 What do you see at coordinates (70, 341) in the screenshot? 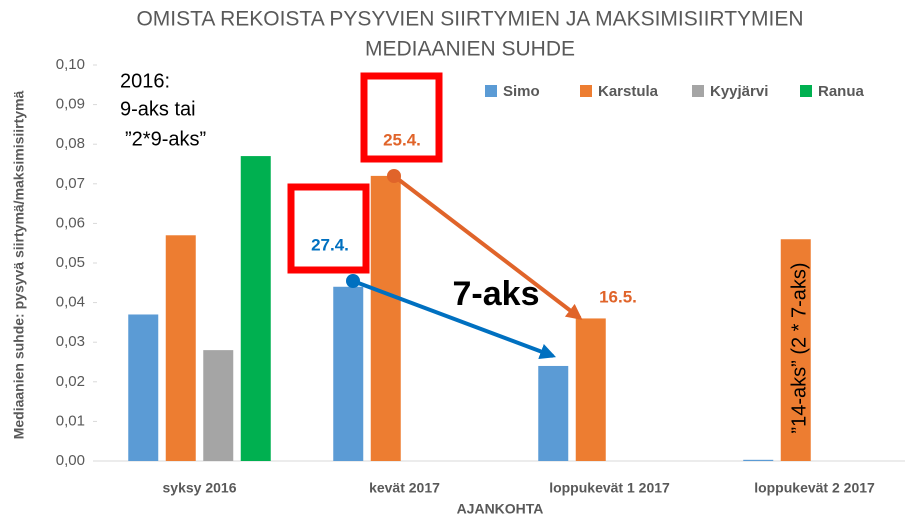
I see `y-tick-label: 0,03` at bounding box center [70, 341].